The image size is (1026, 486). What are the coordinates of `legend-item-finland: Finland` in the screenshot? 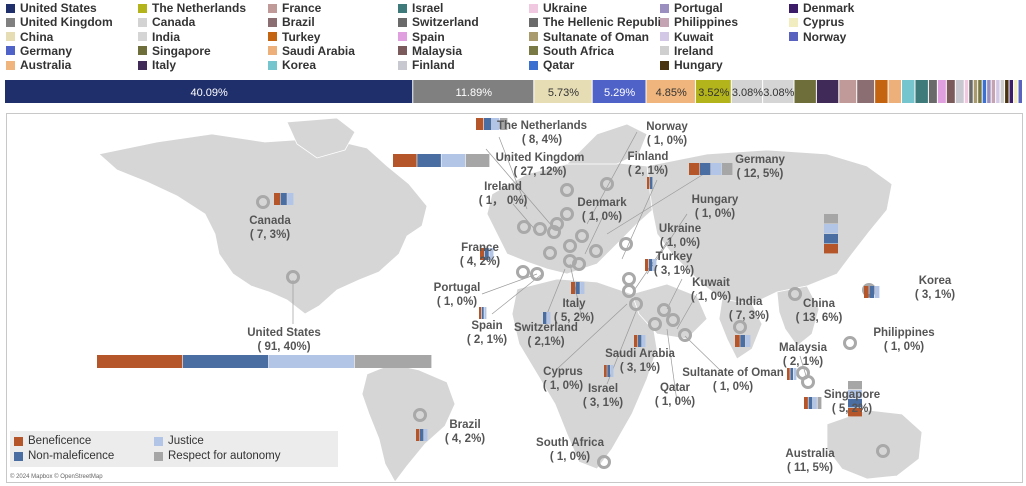 It's located at (426, 65).